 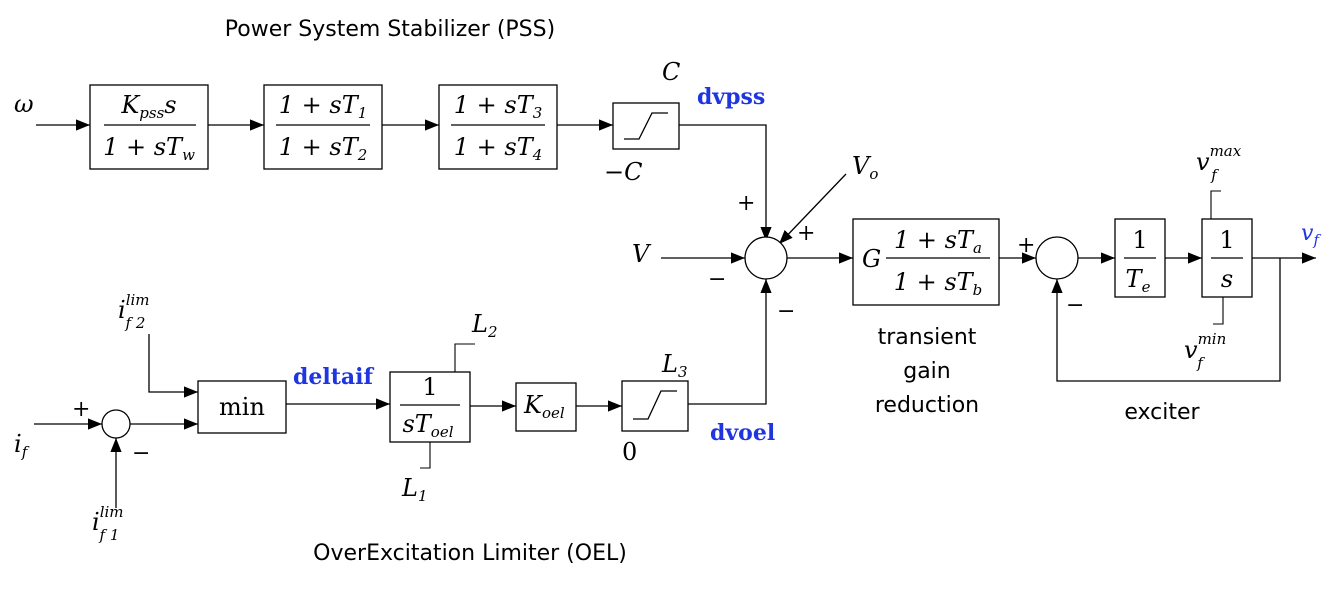 I want to click on iflim1-minus-sign: −, so click(x=141, y=453).